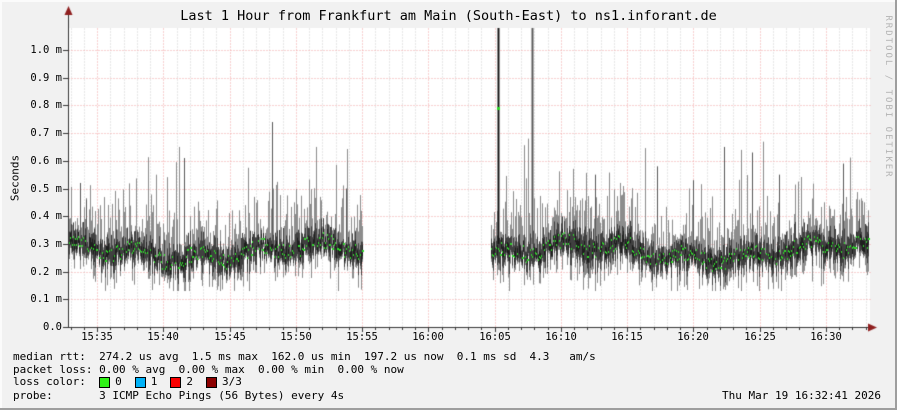 This screenshot has height=410, width=897. What do you see at coordinates (760, 337) in the screenshot?
I see `x-tick-label: 16:25` at bounding box center [760, 337].